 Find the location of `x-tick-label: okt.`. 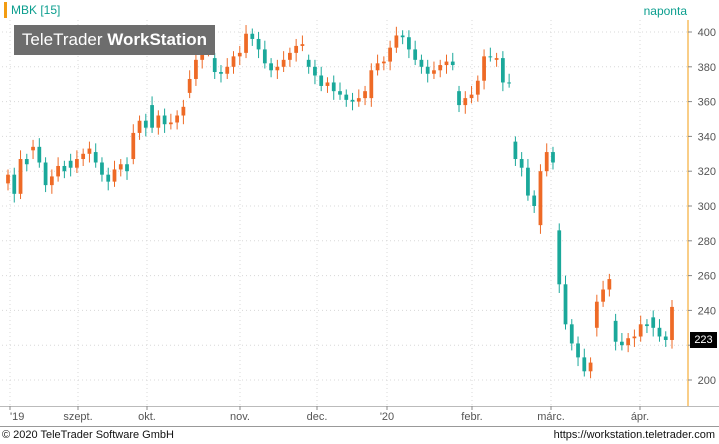

x-tick-label: okt. is located at coordinates (147, 417).